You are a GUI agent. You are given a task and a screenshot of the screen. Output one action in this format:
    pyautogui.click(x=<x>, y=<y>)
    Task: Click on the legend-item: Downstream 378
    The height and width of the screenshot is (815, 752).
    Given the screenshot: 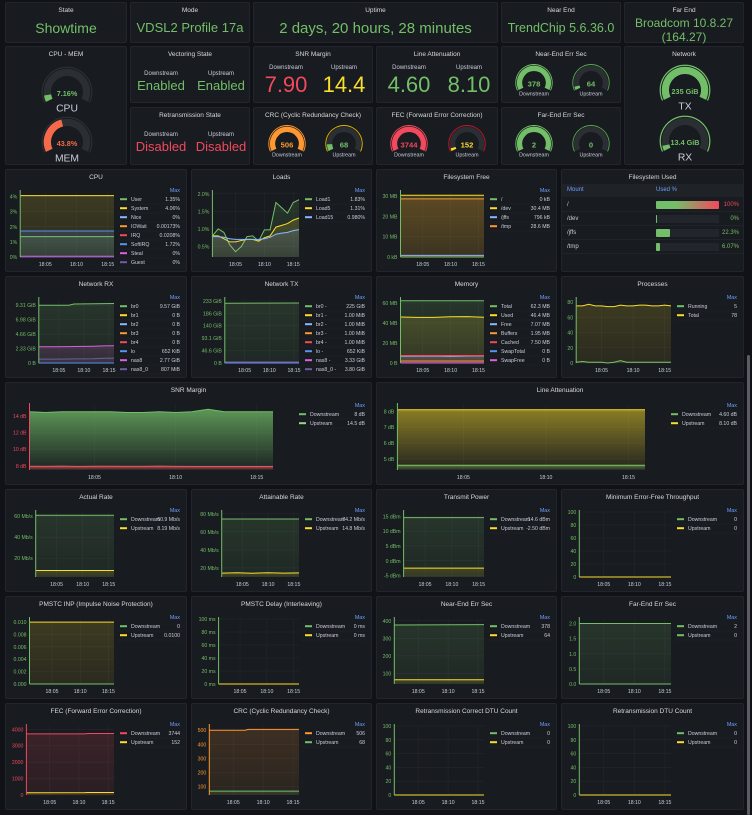 What is the action you would take?
    pyautogui.click(x=519, y=628)
    